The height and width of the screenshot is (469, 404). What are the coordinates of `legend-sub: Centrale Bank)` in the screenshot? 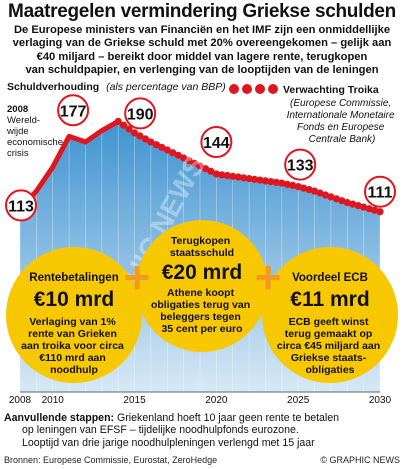 It's located at (342, 139).